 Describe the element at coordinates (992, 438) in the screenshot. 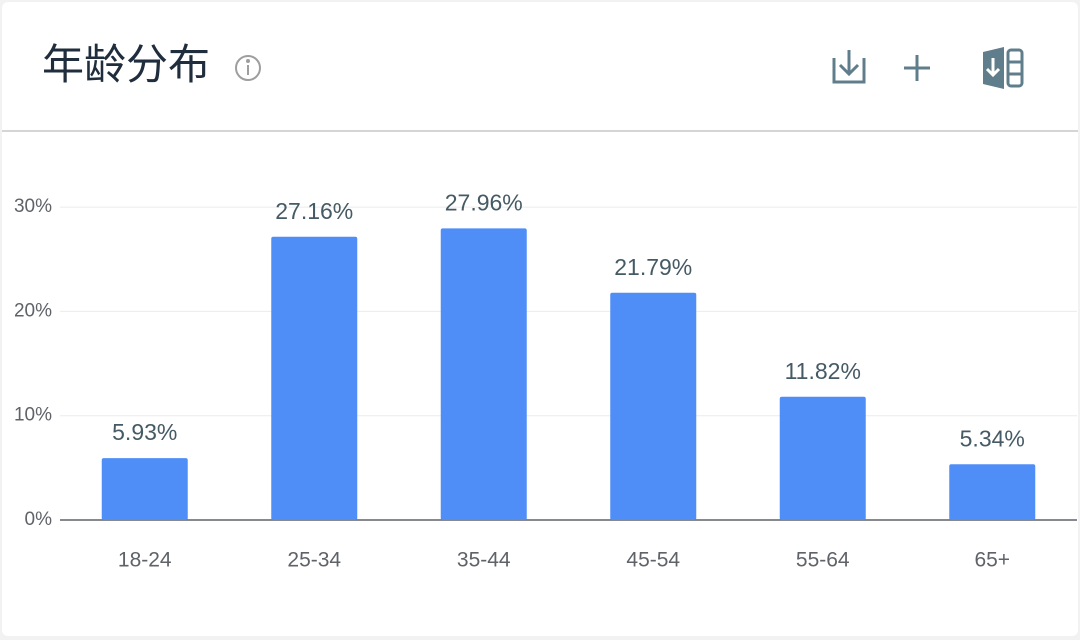

I see `value-label: 5.34%` at that location.